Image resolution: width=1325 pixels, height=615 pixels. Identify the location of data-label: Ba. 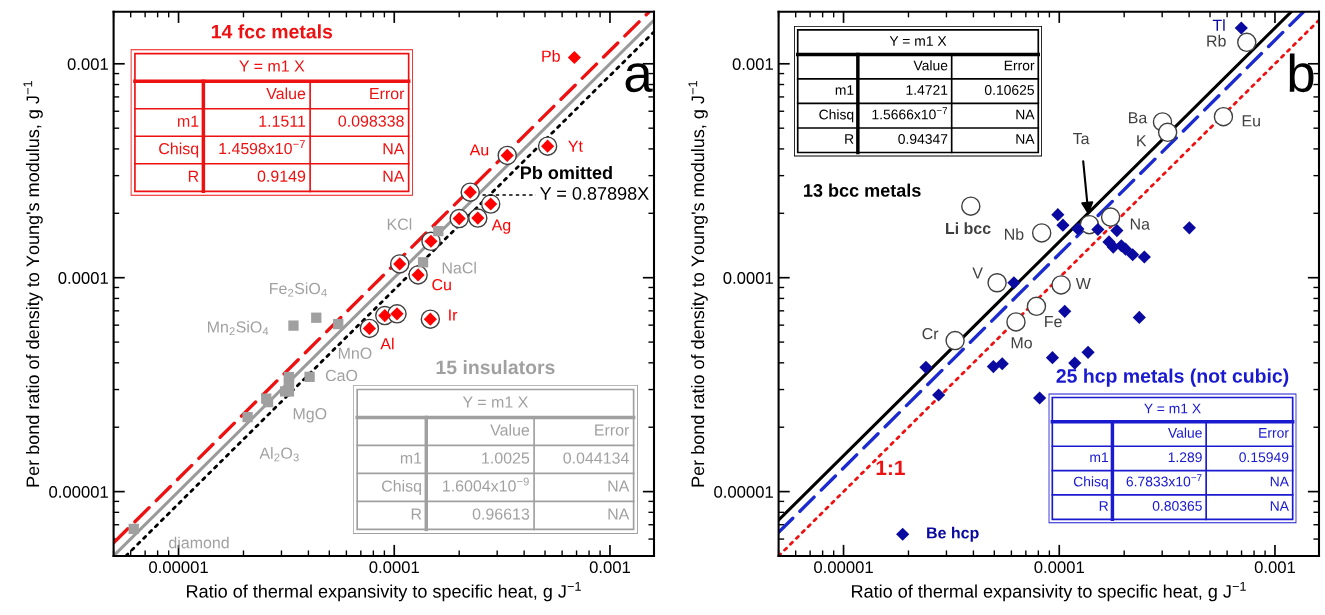
(1138, 118).